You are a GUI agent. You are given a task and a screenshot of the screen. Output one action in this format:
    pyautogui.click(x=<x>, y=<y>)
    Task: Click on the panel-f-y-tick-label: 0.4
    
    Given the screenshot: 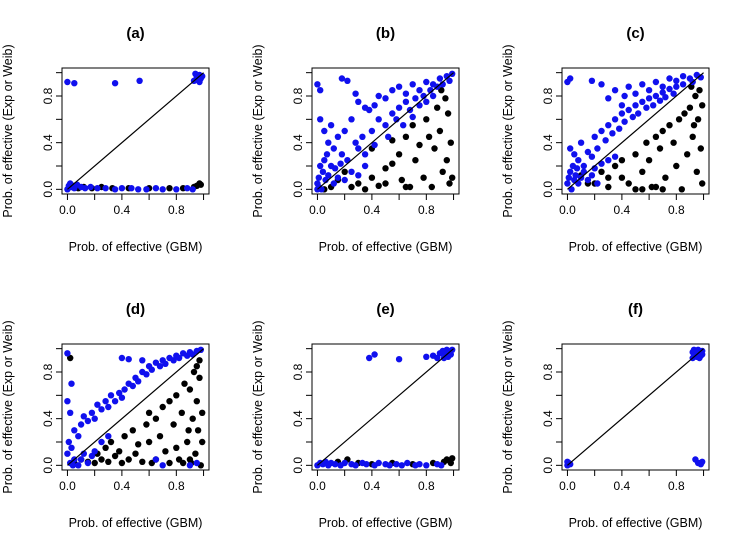 What is the action you would take?
    pyautogui.click(x=548, y=418)
    